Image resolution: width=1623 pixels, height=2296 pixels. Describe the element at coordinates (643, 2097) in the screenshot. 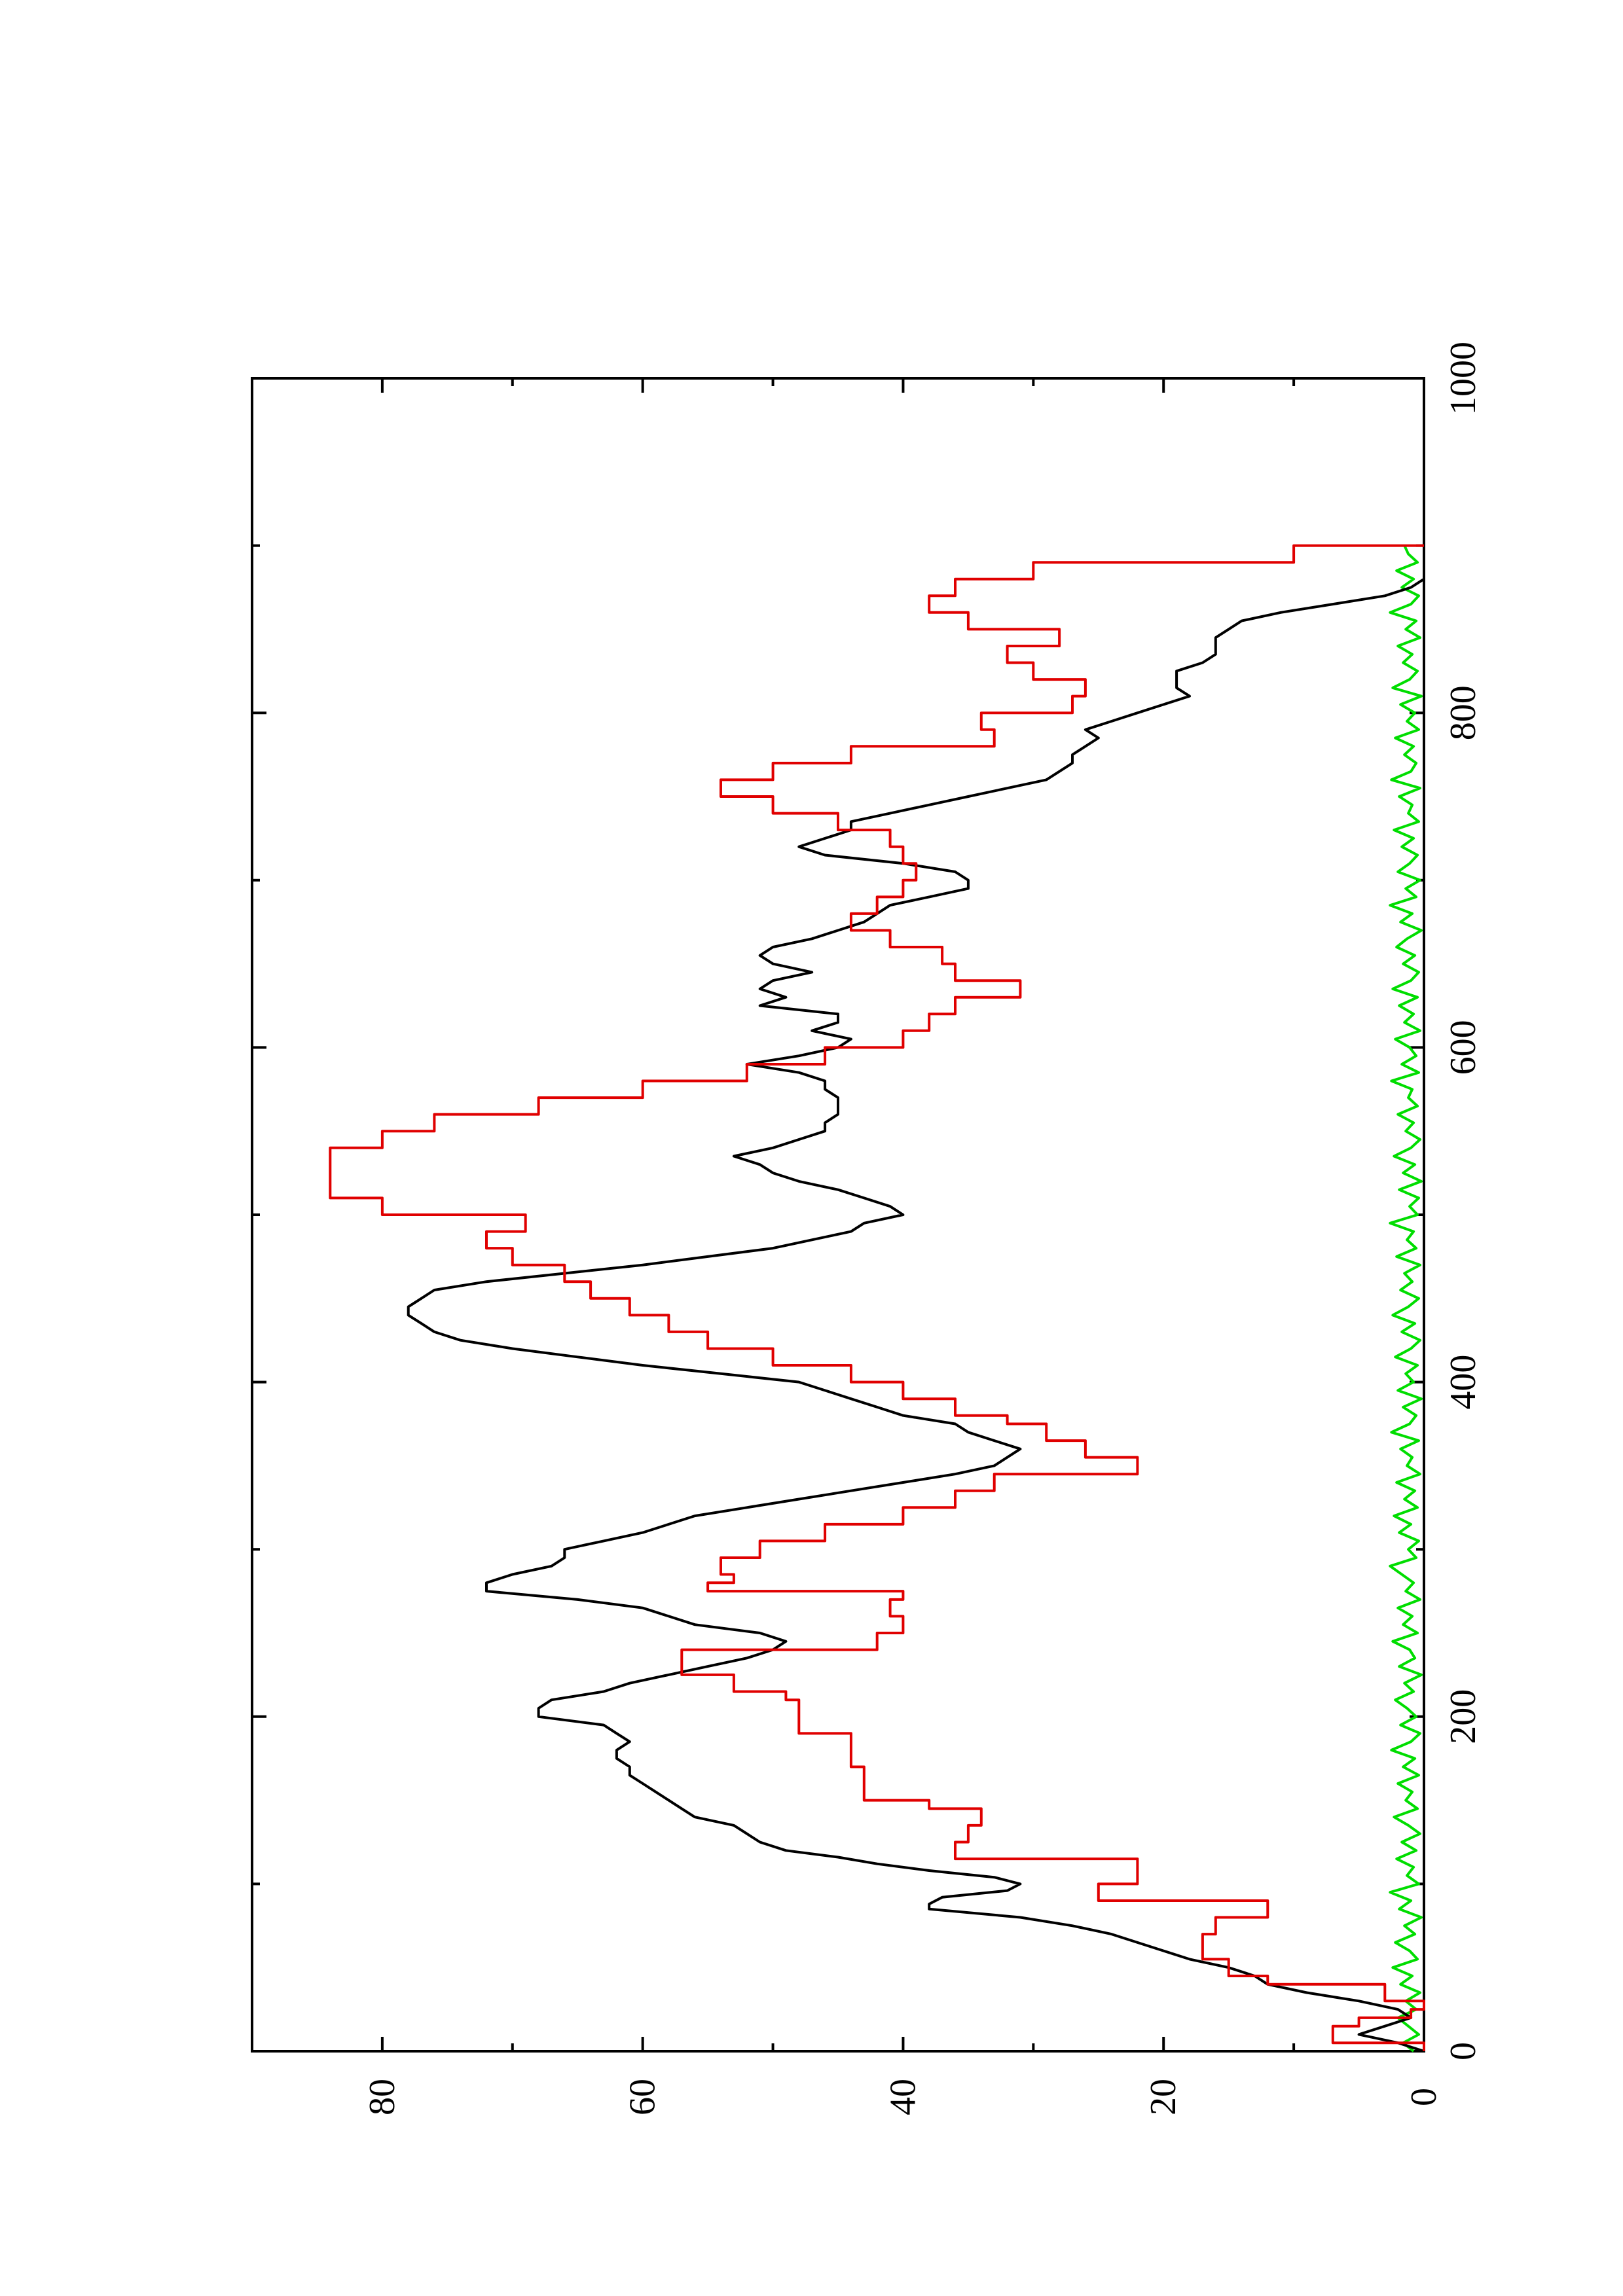

I see `y-tick-label: 60` at that location.